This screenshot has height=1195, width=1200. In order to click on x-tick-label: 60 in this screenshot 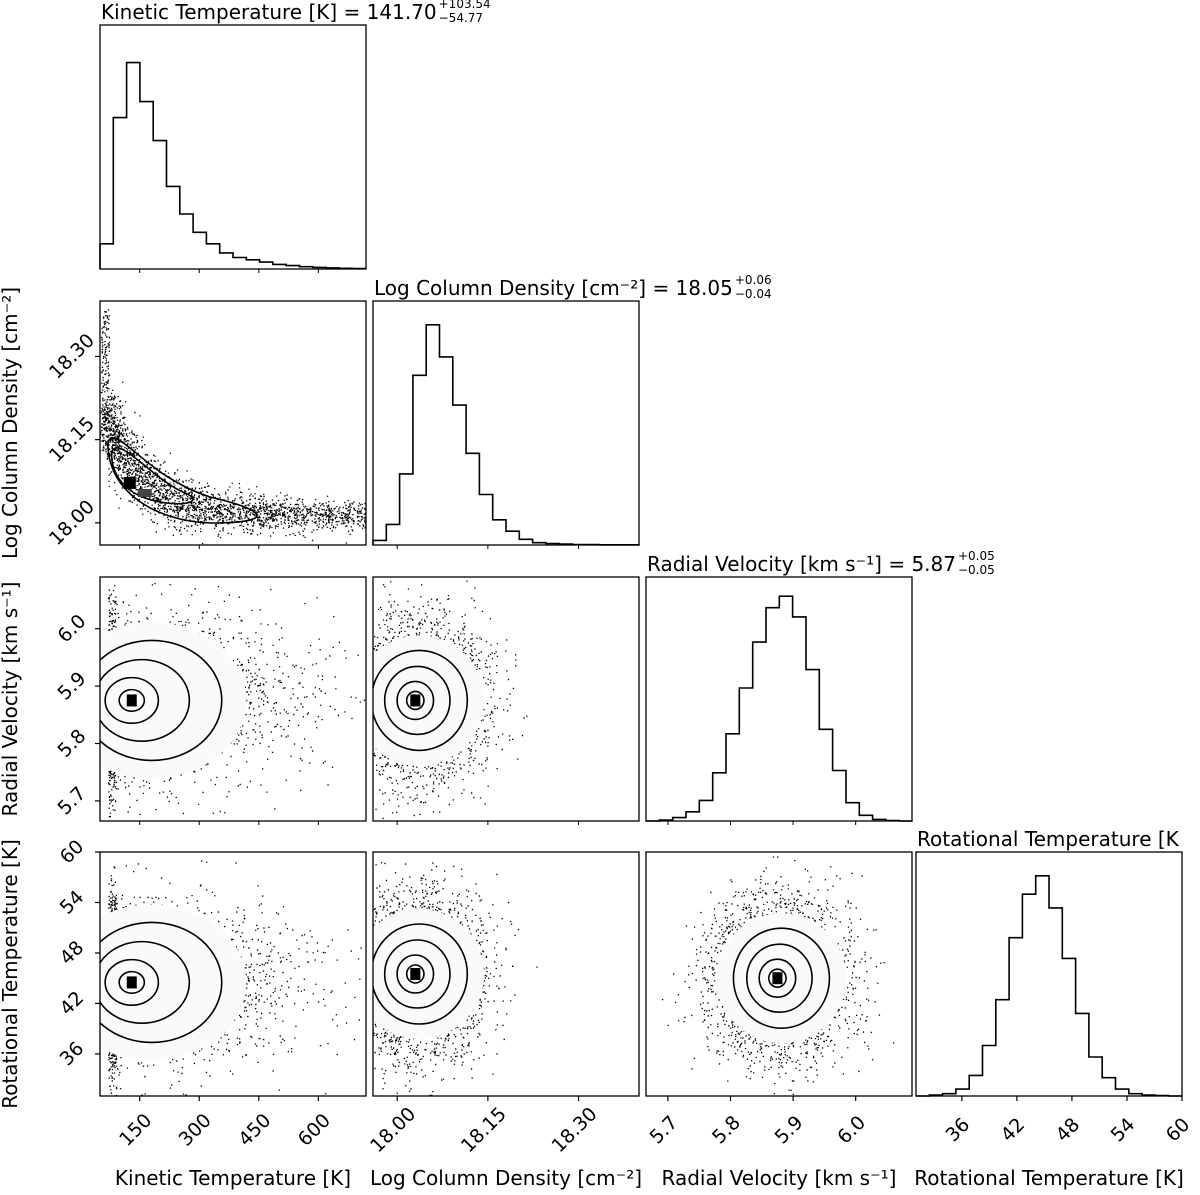, I will do `click(1178, 1130)`.